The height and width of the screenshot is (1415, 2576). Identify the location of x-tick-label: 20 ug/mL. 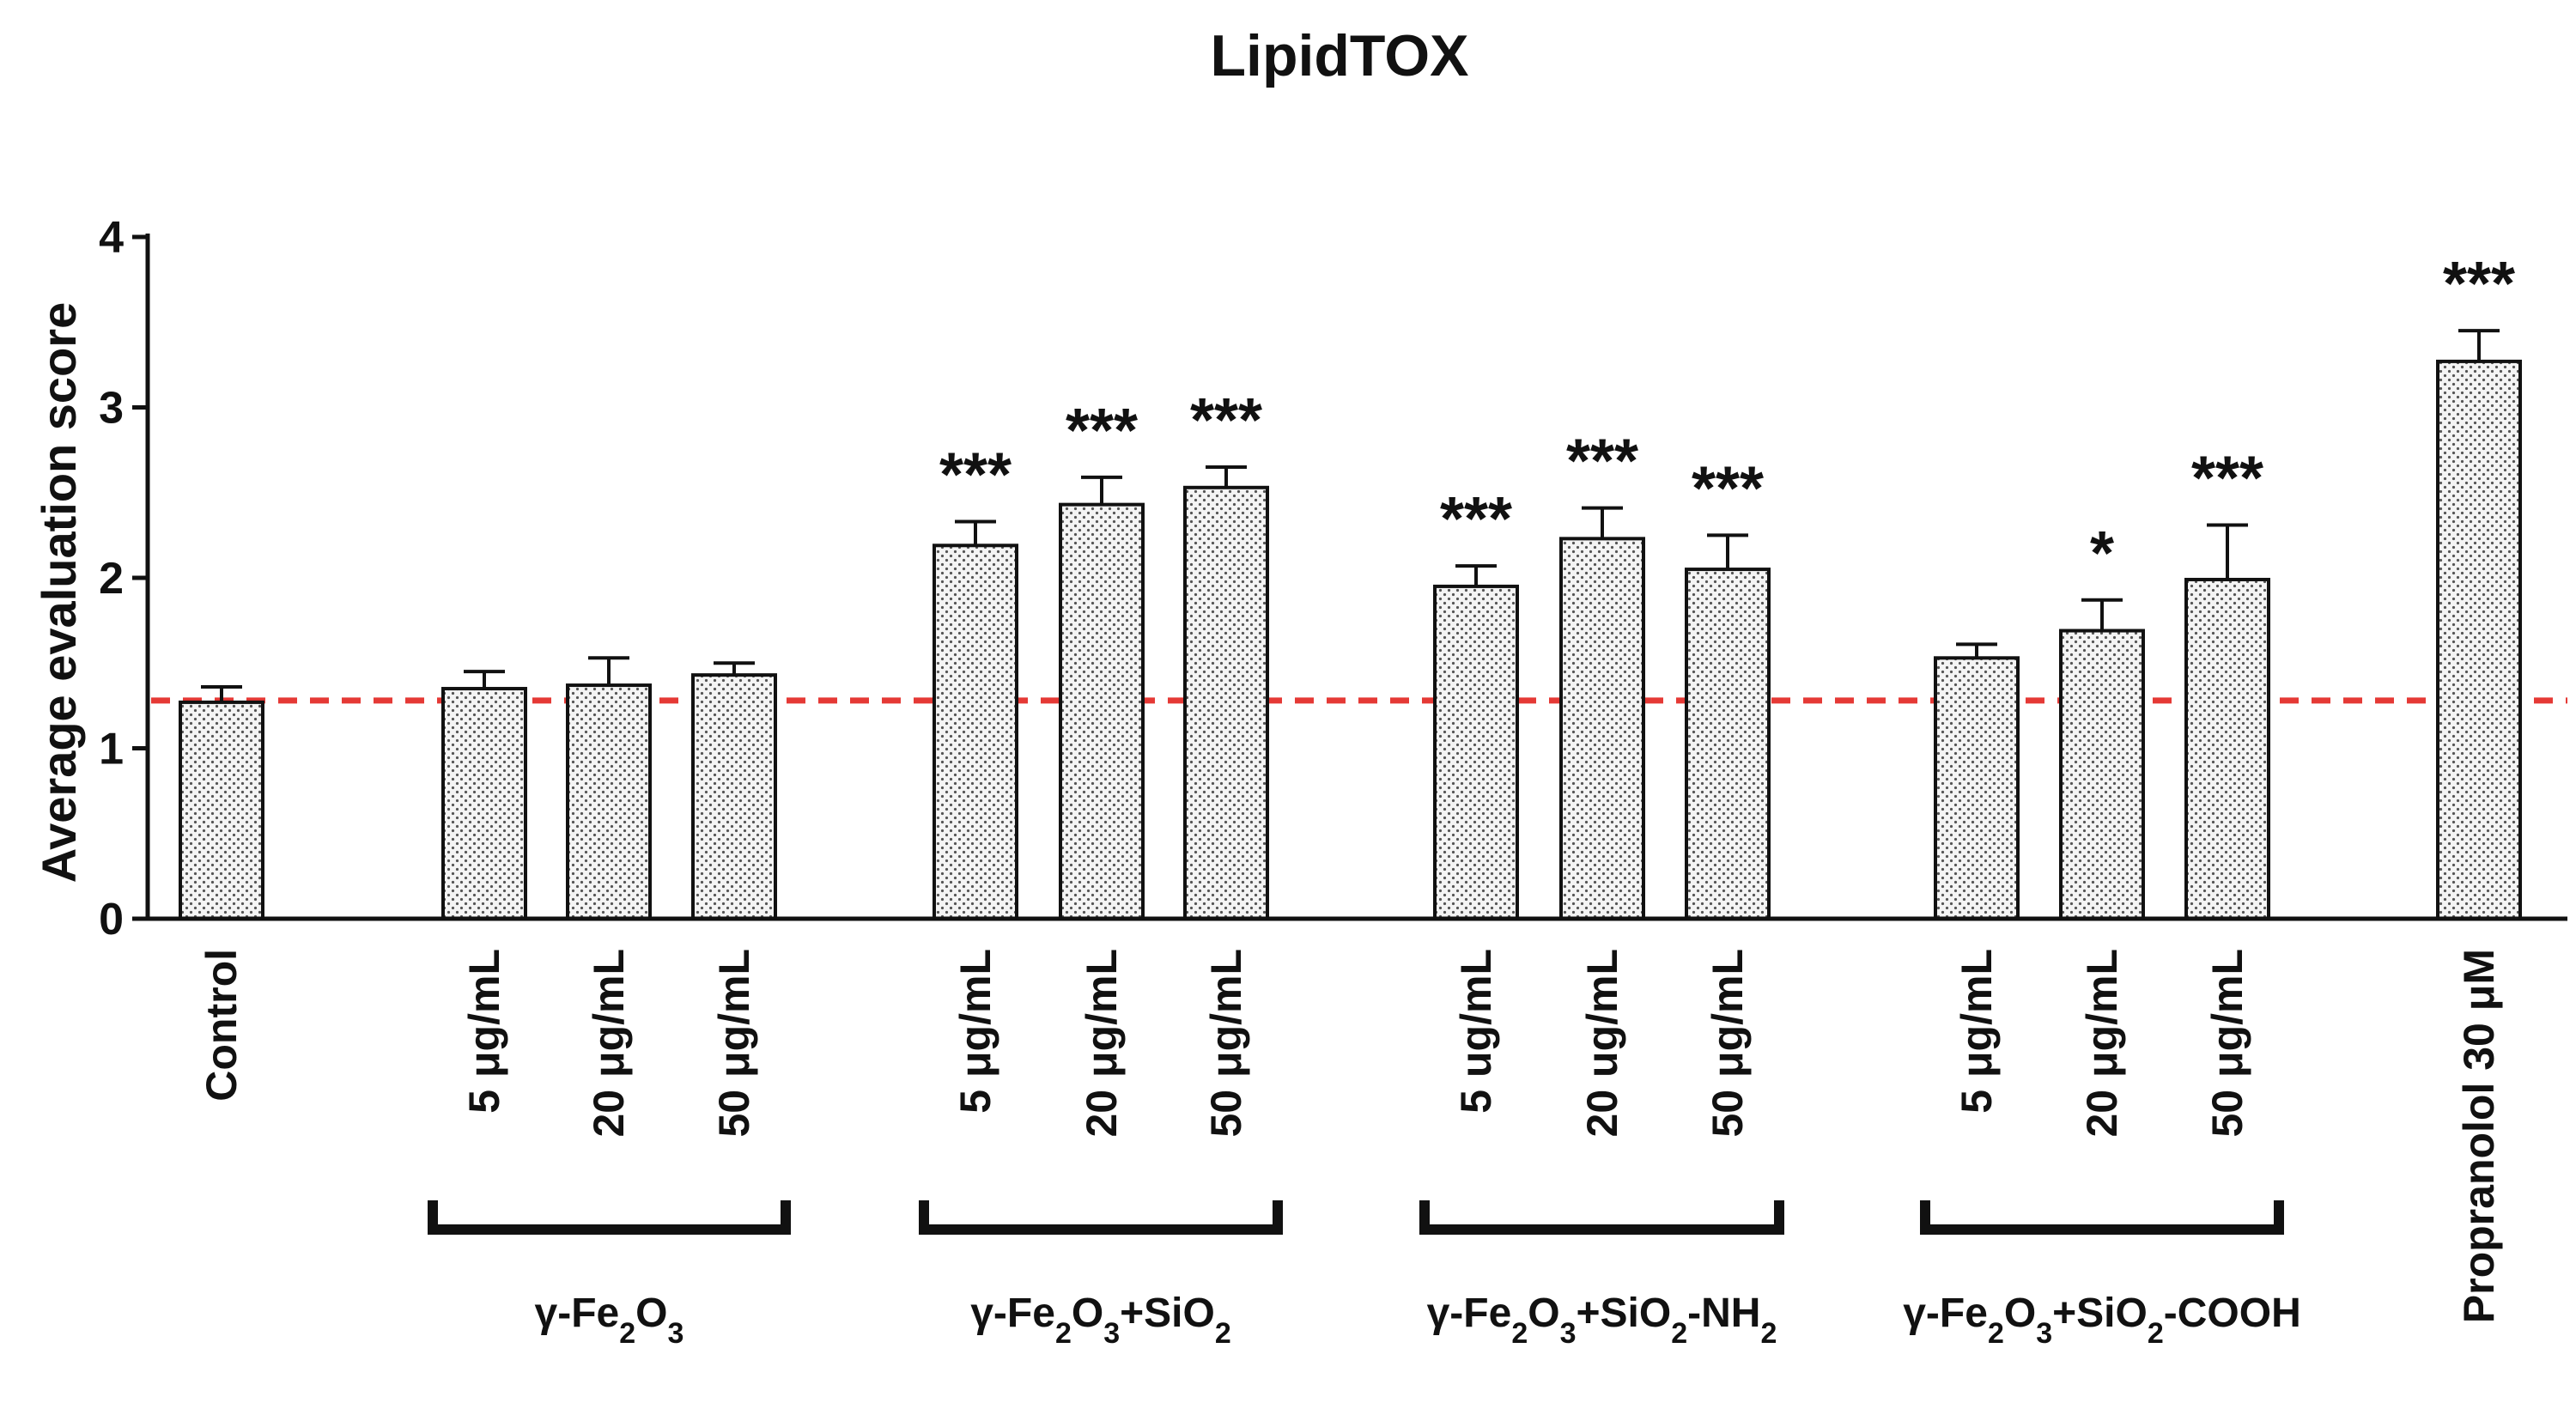
(1602, 1043).